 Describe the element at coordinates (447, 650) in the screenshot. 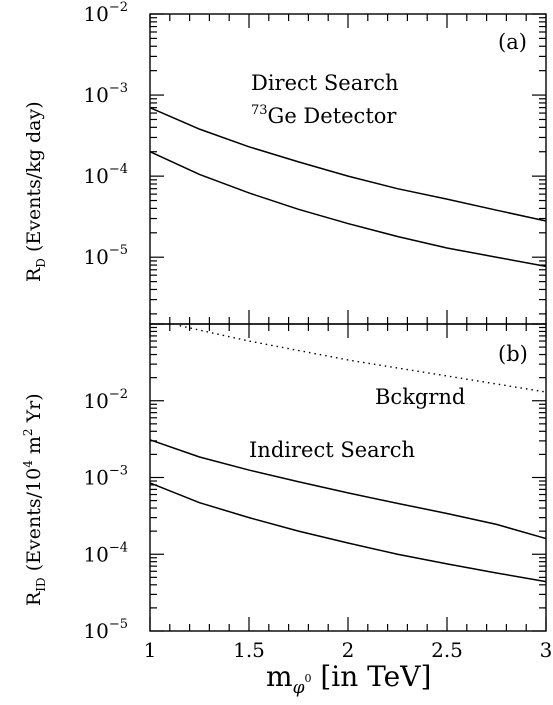

I see `x-tick-label: 2.5` at that location.